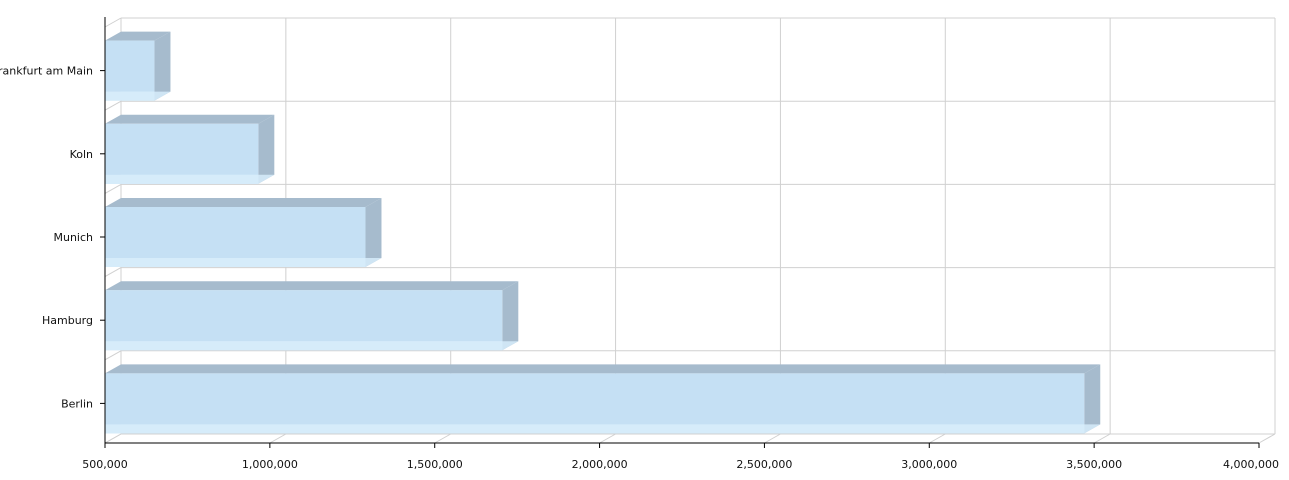  I want to click on x-tick-label: 1,500,000, so click(435, 464).